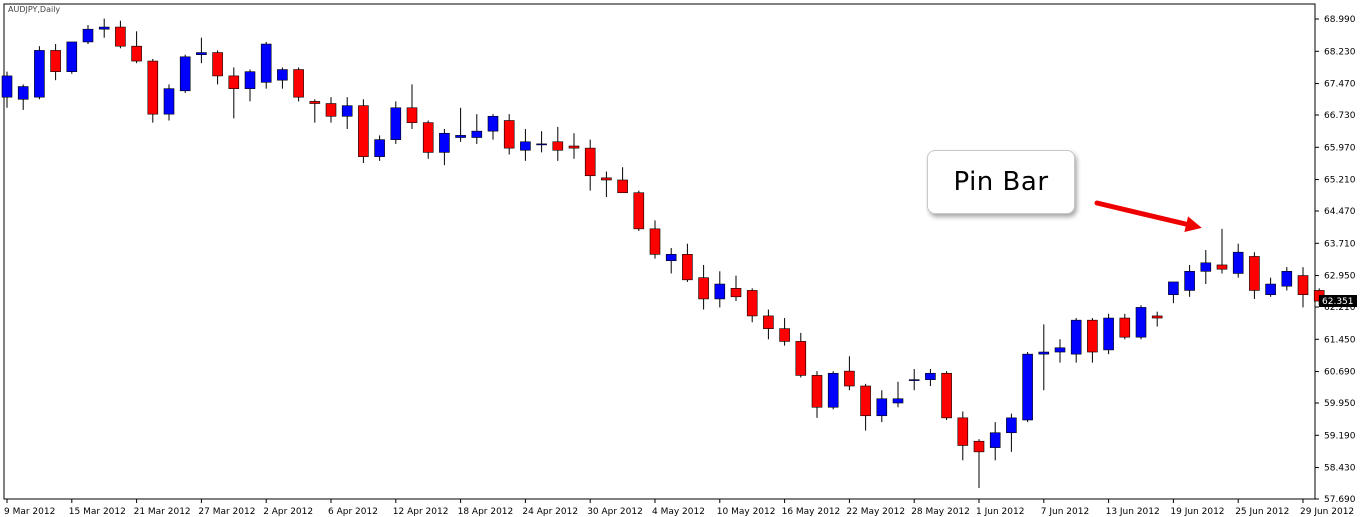 Image resolution: width=1365 pixels, height=517 pixels. What do you see at coordinates (1340, 244) in the screenshot?
I see `y-tick-label: 63.710` at bounding box center [1340, 244].